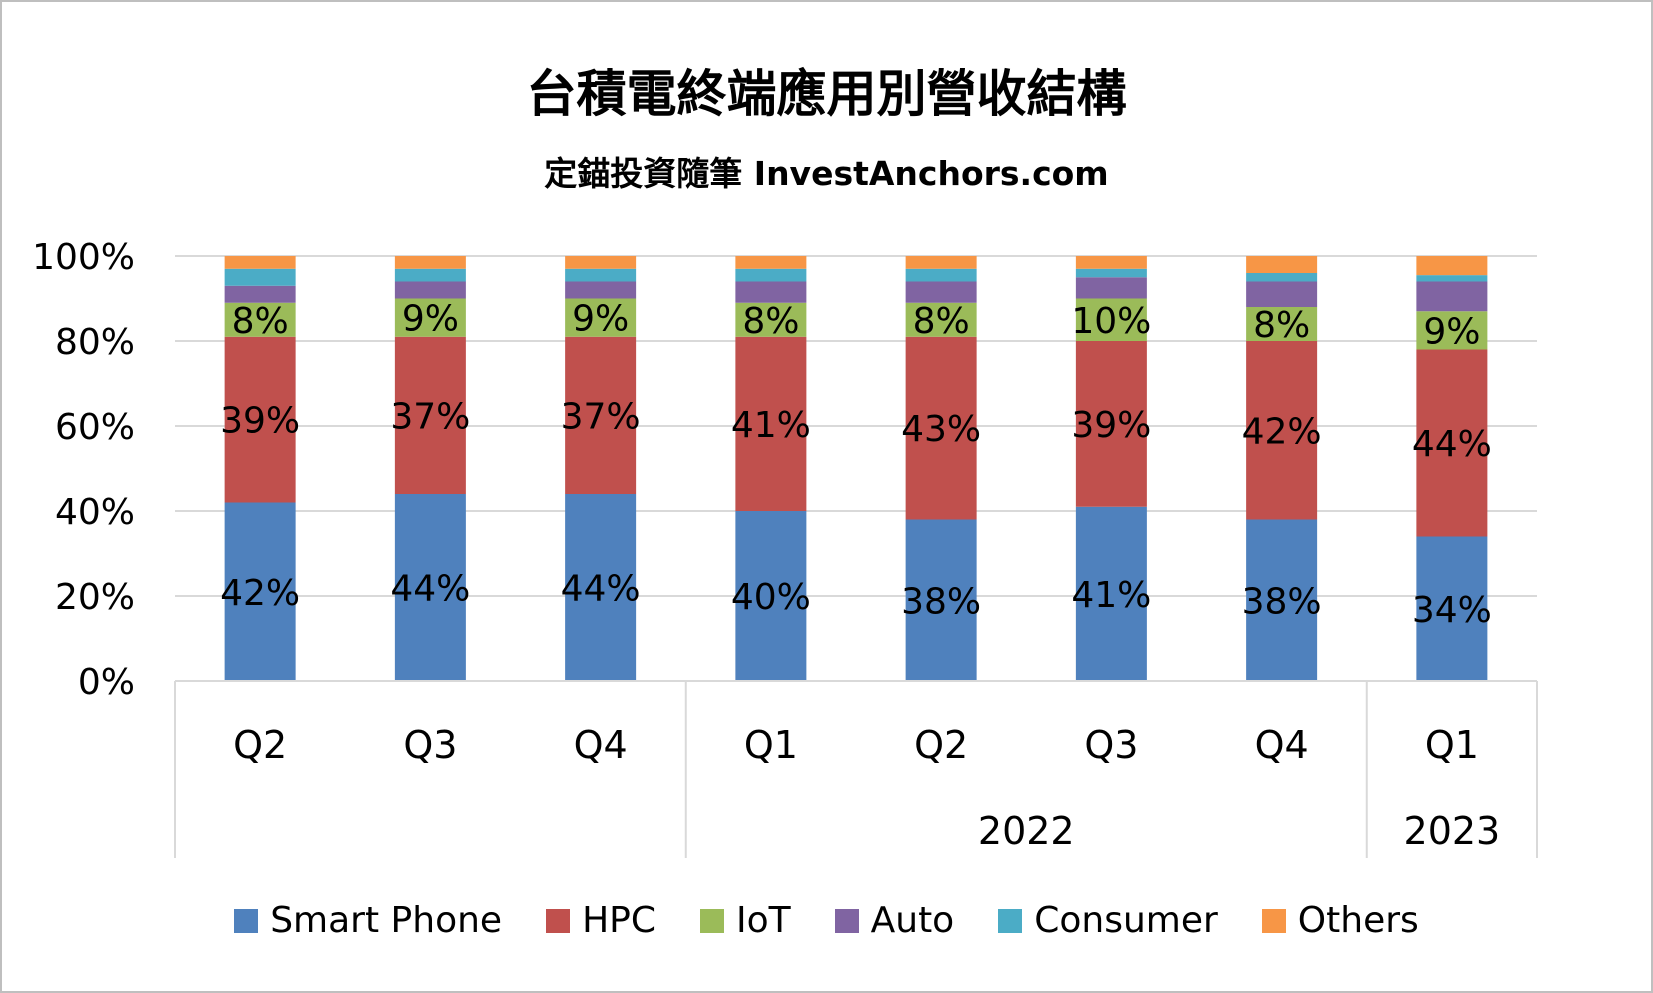 This screenshot has width=1653, height=993. What do you see at coordinates (83, 257) in the screenshot?
I see `y-tick-label: 100%` at bounding box center [83, 257].